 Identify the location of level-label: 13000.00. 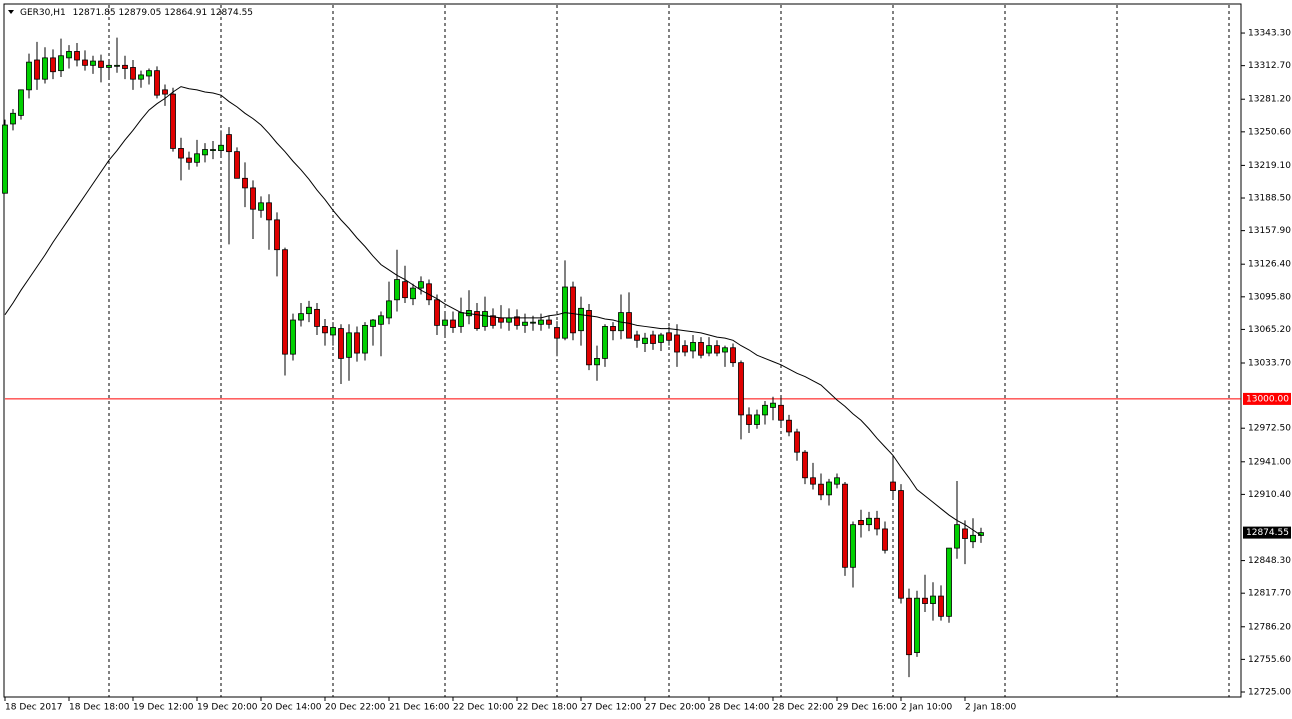
(1267, 399).